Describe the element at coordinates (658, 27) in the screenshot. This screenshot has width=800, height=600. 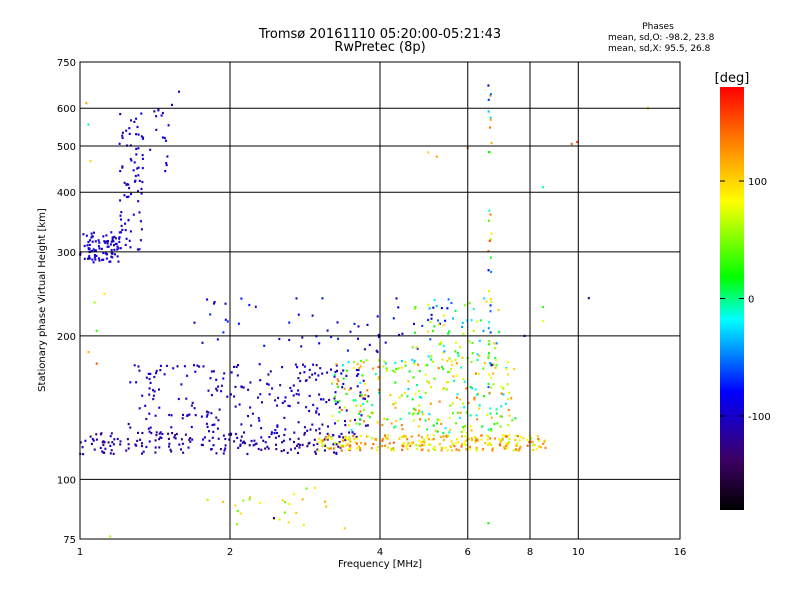
I see `phases-title: Phases` at that location.